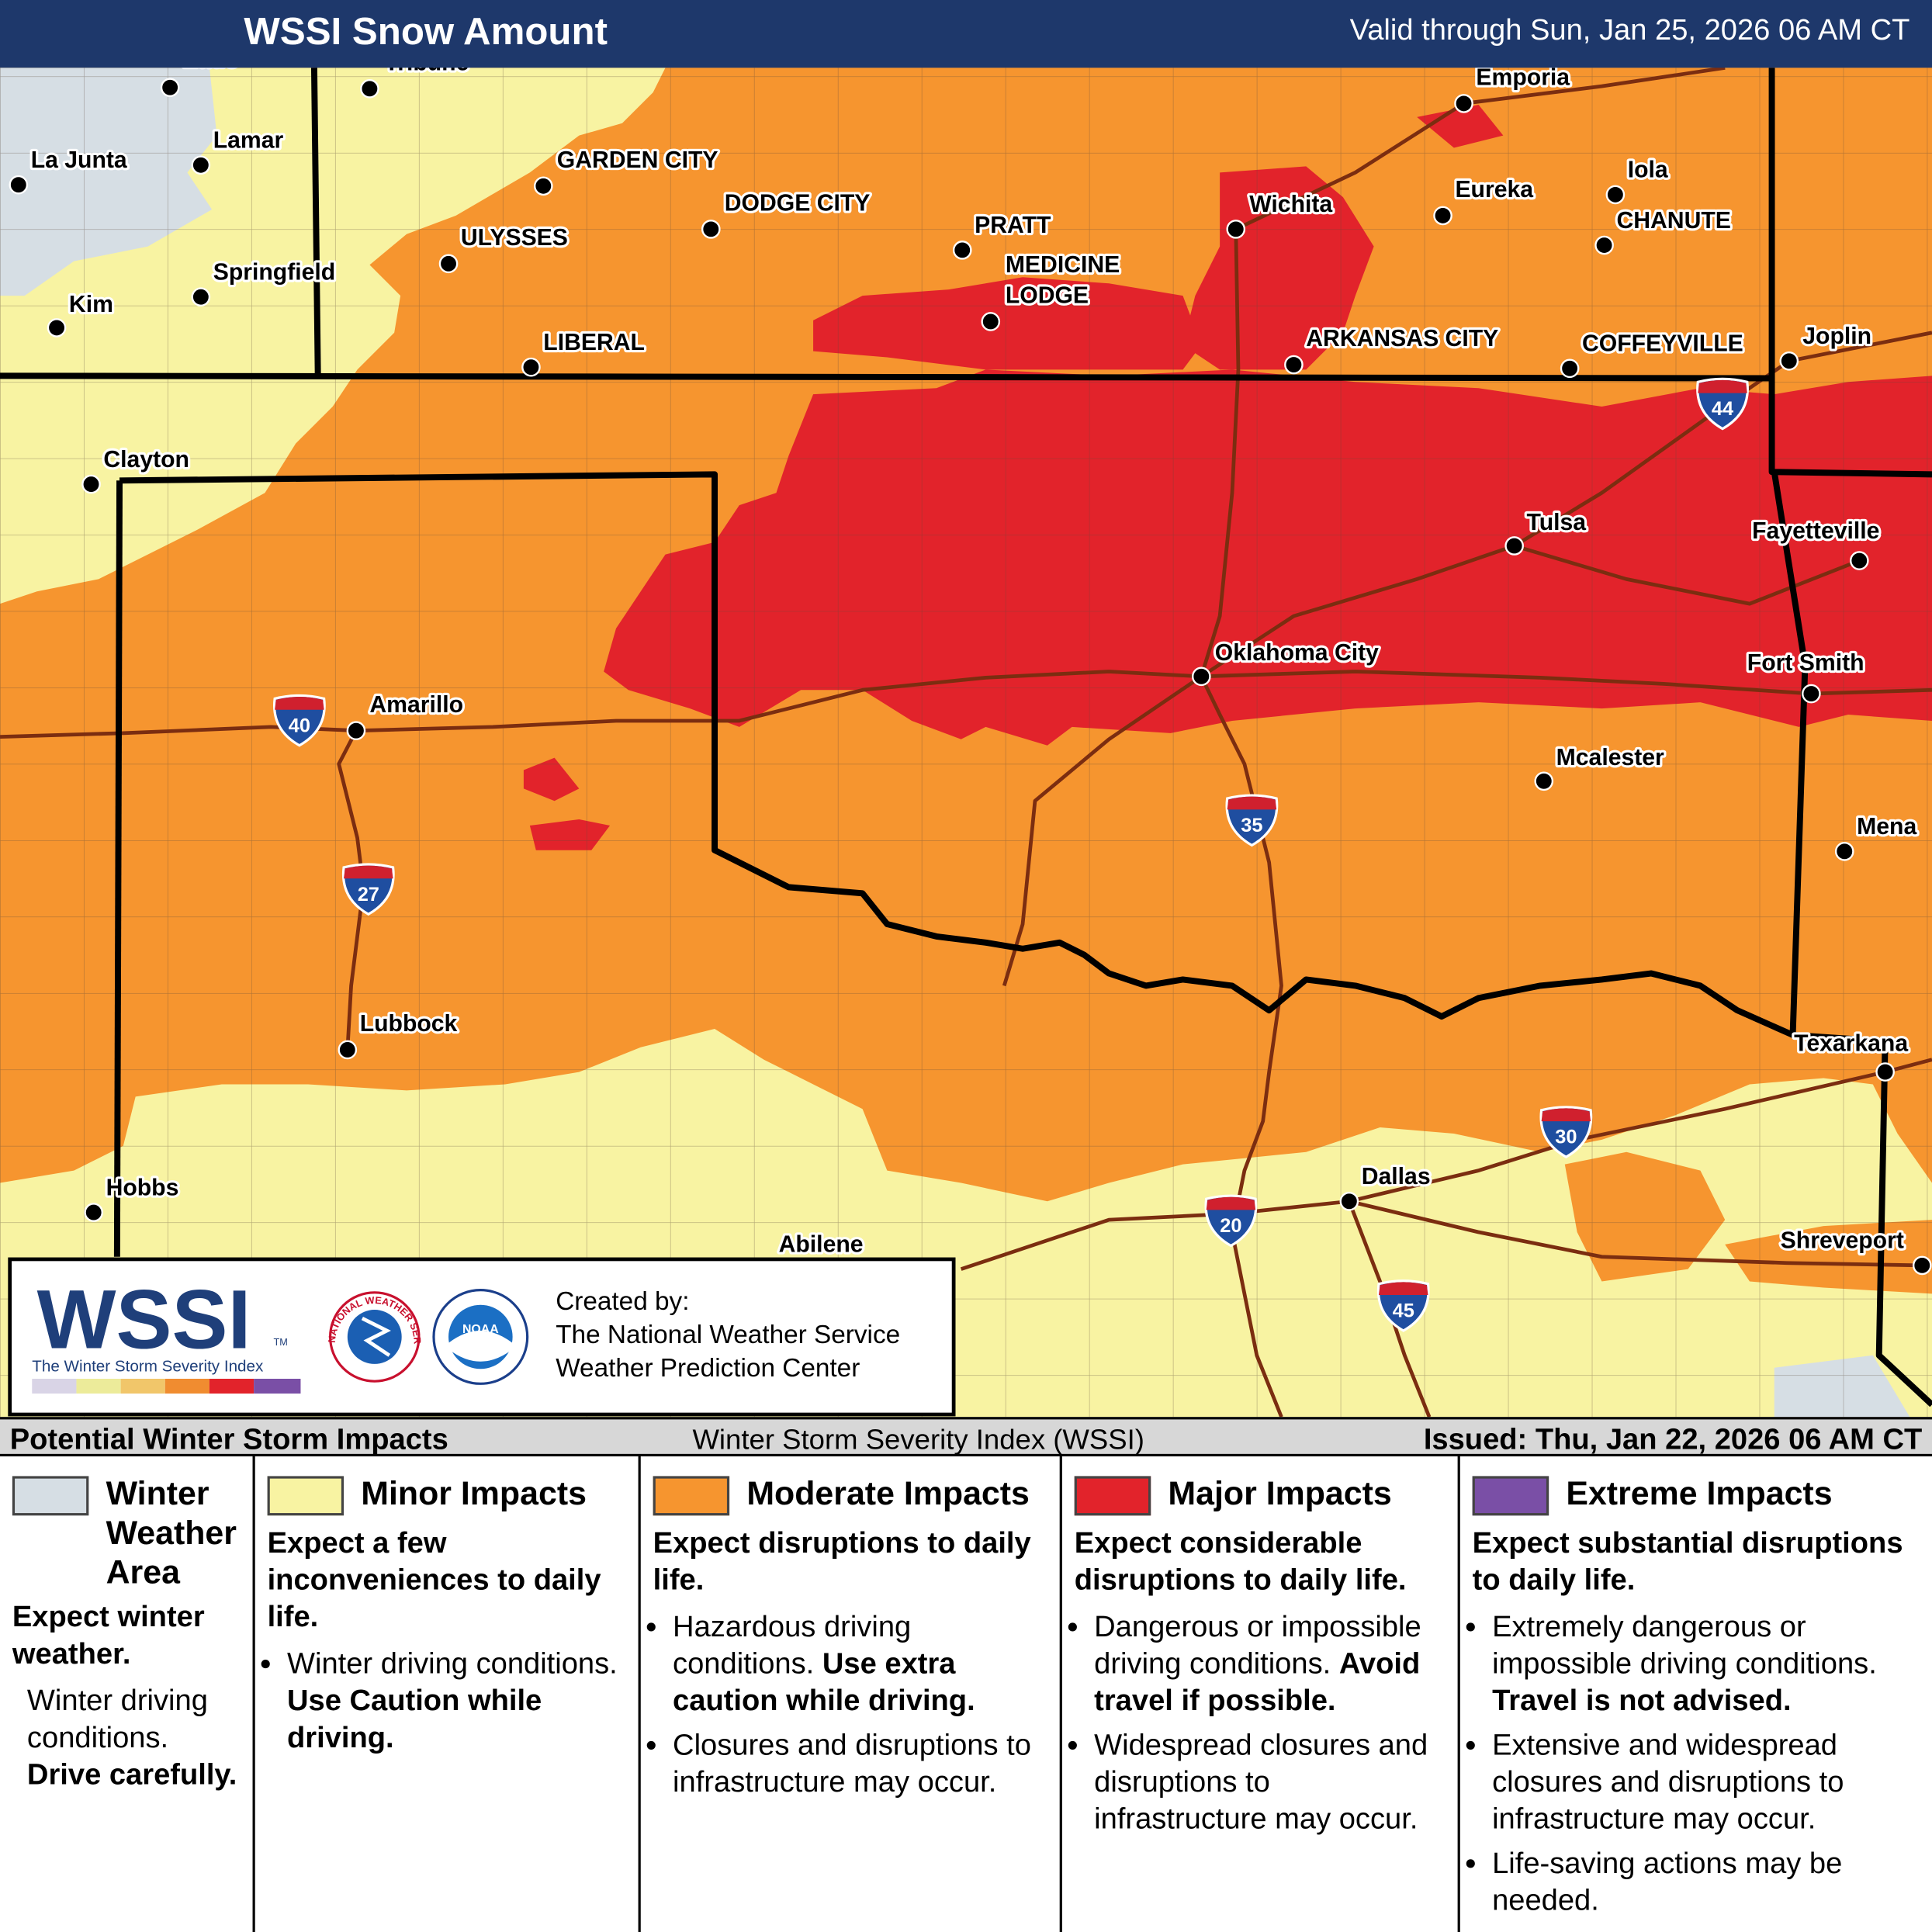 The image size is (1932, 1932). What do you see at coordinates (146, 460) in the screenshot?
I see `city-label: Clayton` at bounding box center [146, 460].